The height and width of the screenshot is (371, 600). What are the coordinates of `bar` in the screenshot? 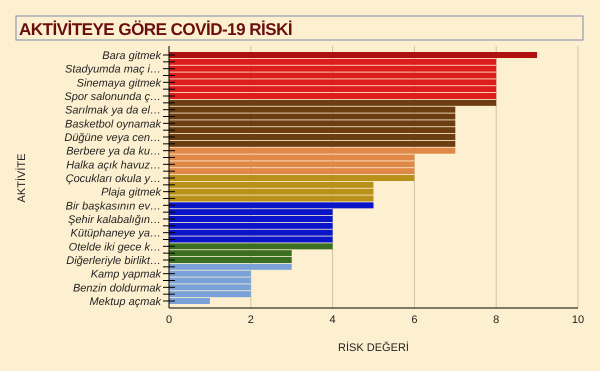 It's located at (353, 55).